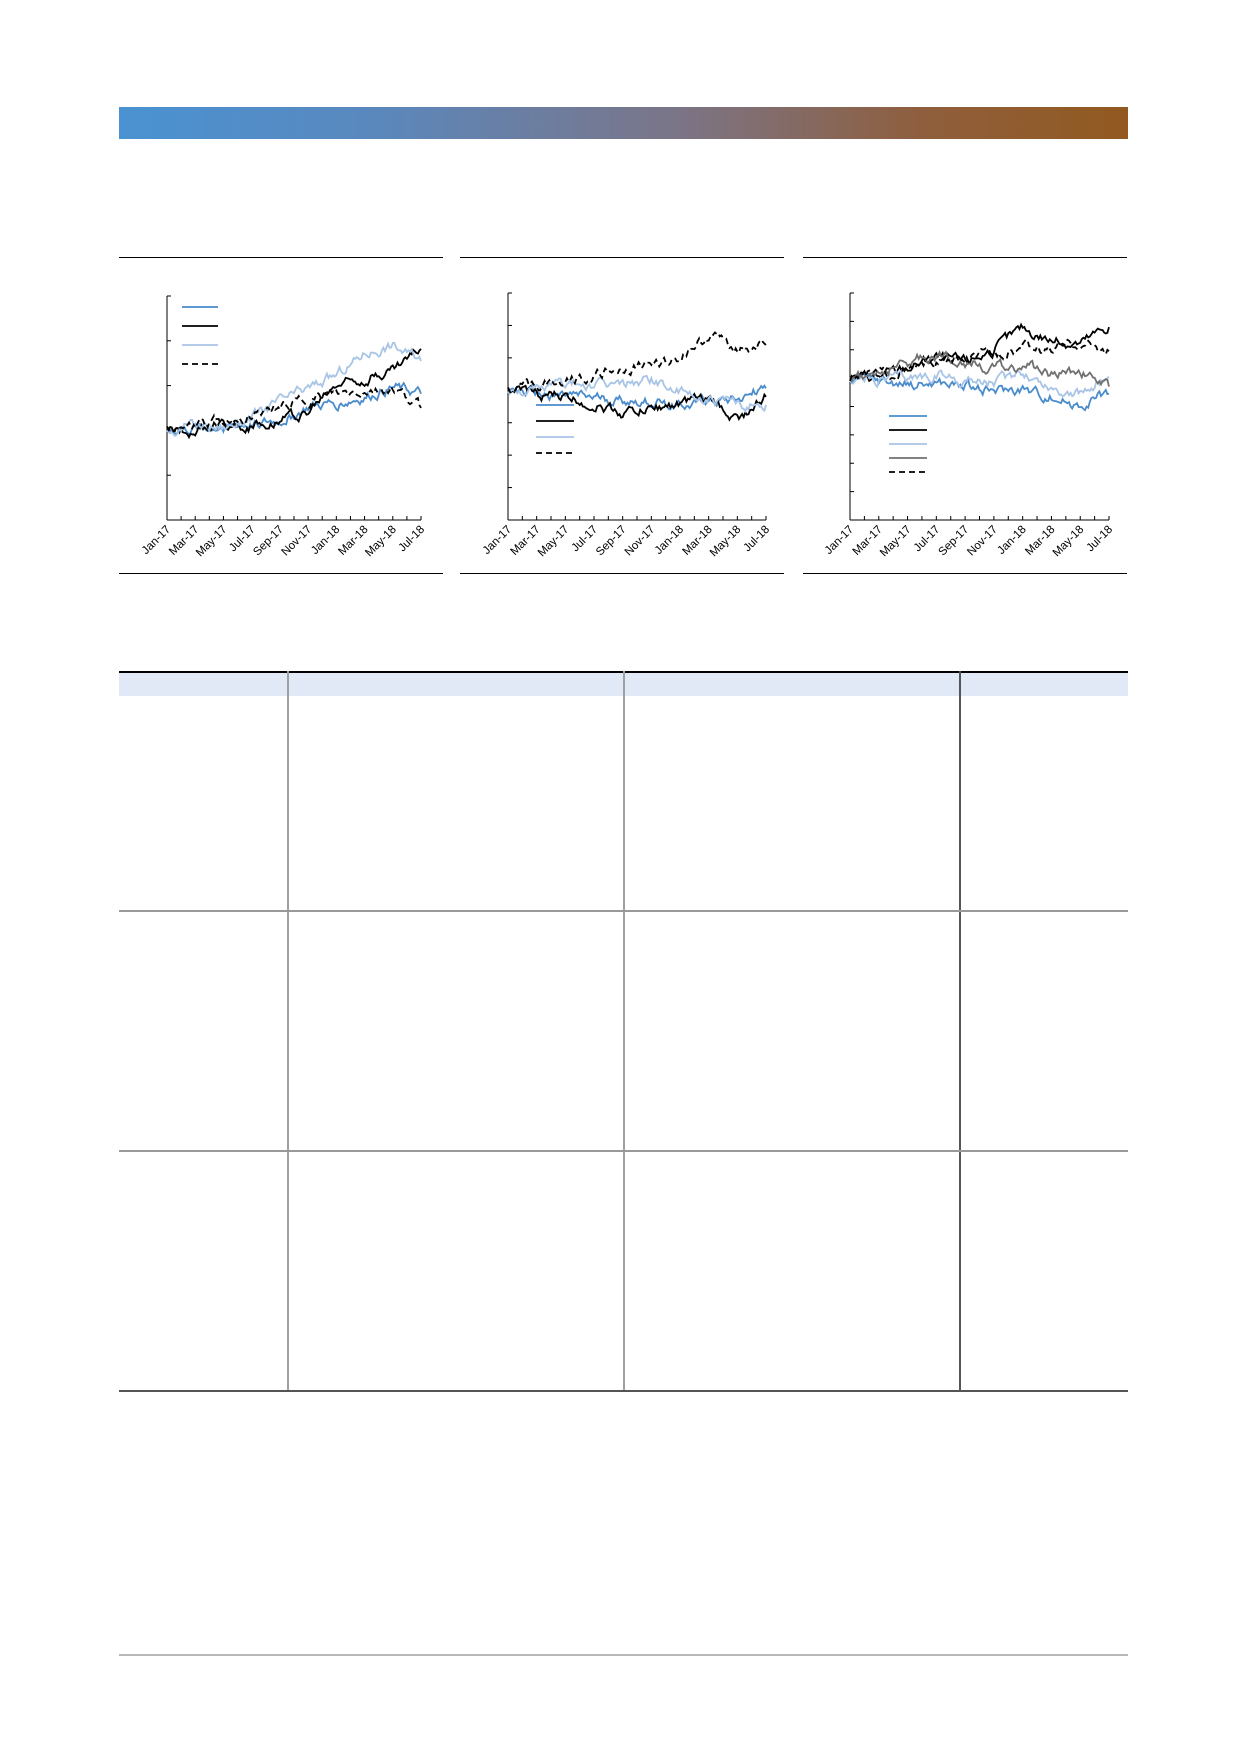 The width and height of the screenshot is (1240, 1754). I want to click on section-banner, so click(623, 123).